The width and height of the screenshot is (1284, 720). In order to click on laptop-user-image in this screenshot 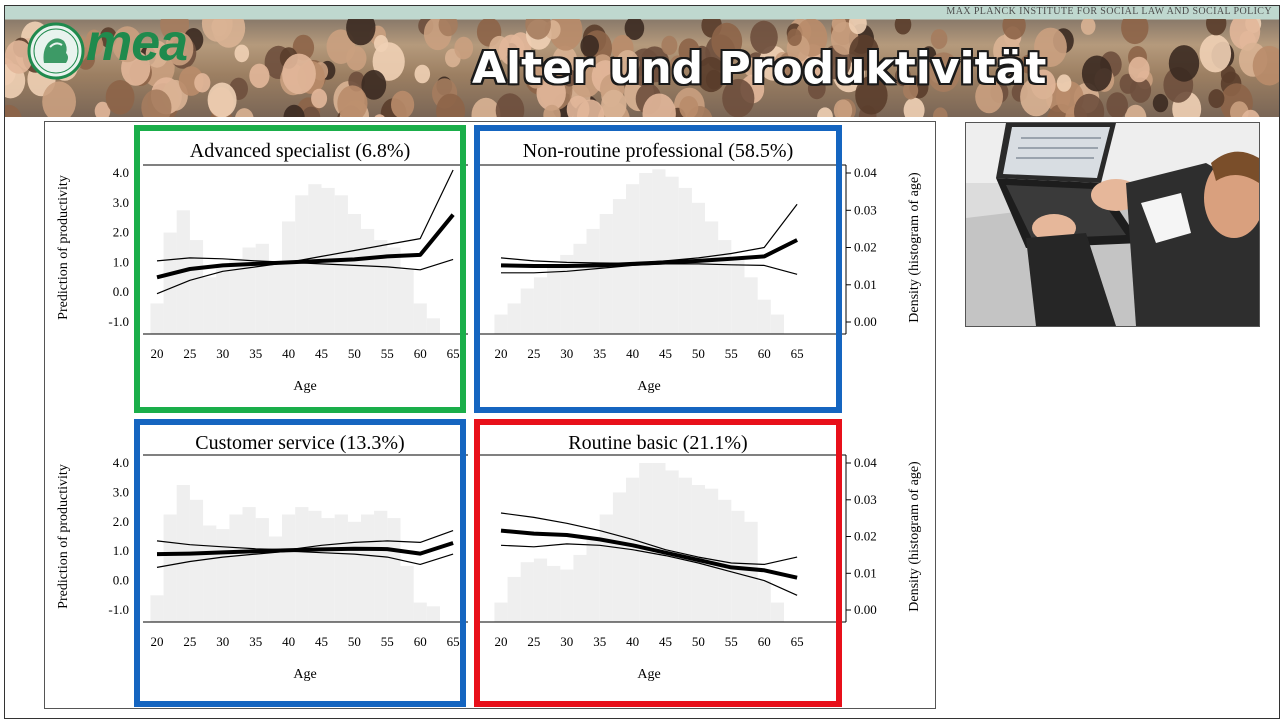, I will do `click(1112, 224)`.